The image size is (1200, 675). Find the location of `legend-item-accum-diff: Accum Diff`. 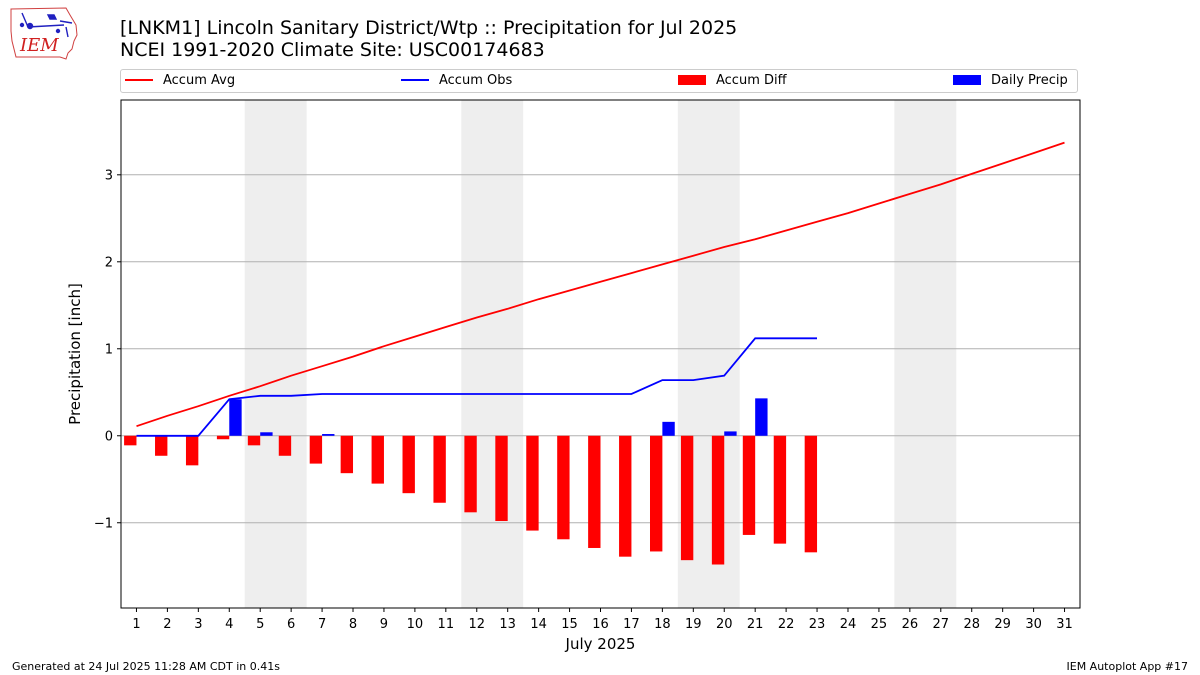

legend-item-accum-diff: Accum Diff is located at coordinates (732, 82).